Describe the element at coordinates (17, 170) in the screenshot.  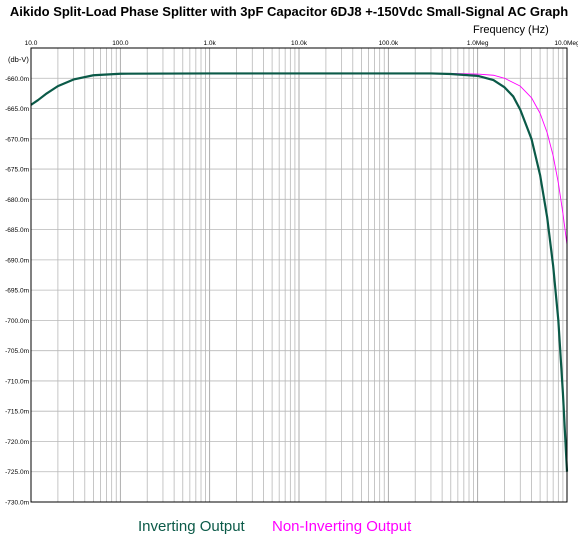
I see `y-tick-label: -675.0m` at that location.